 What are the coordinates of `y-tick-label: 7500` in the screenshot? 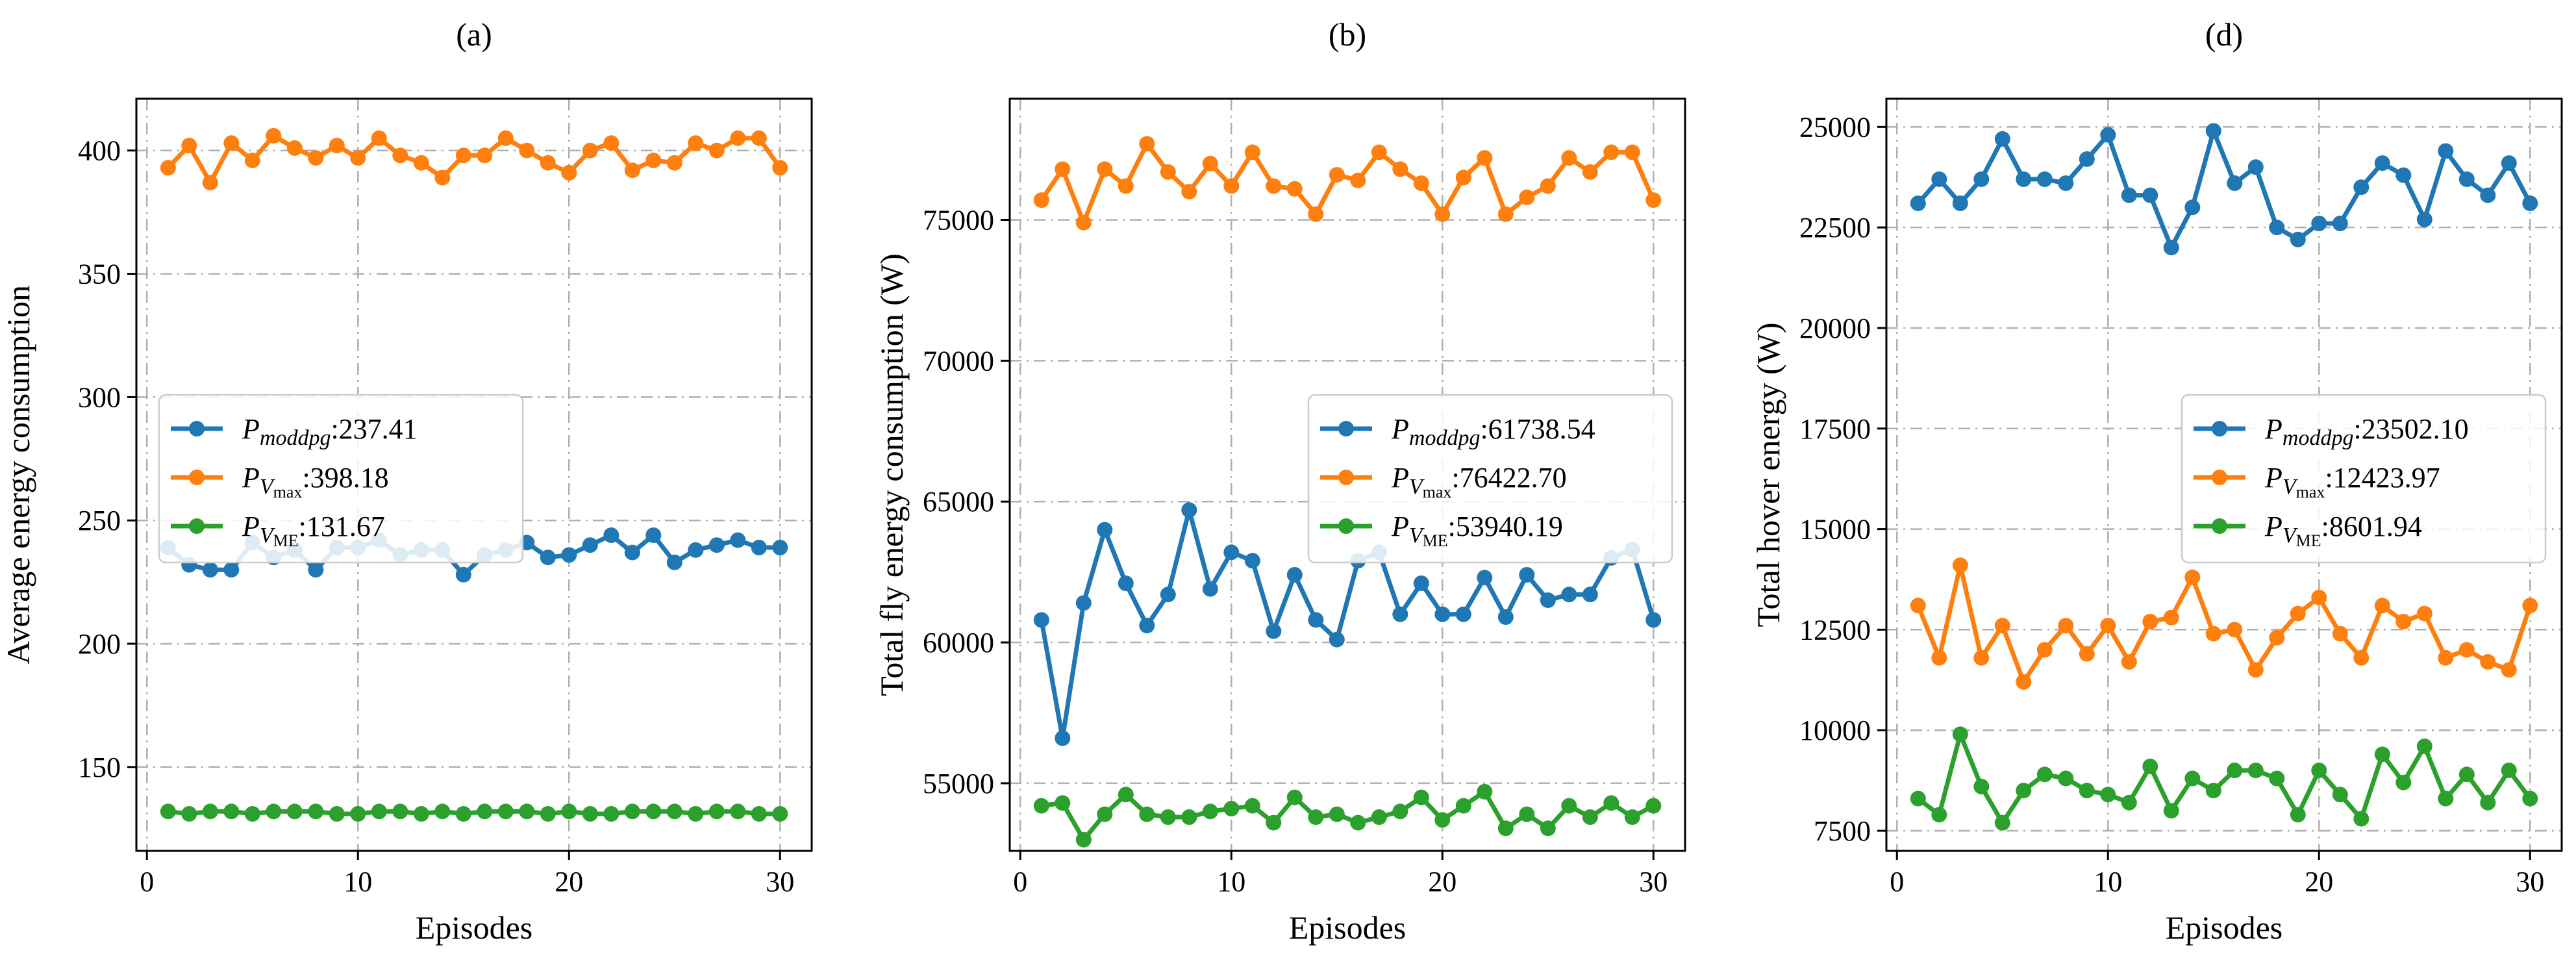 It's located at (1842, 831).